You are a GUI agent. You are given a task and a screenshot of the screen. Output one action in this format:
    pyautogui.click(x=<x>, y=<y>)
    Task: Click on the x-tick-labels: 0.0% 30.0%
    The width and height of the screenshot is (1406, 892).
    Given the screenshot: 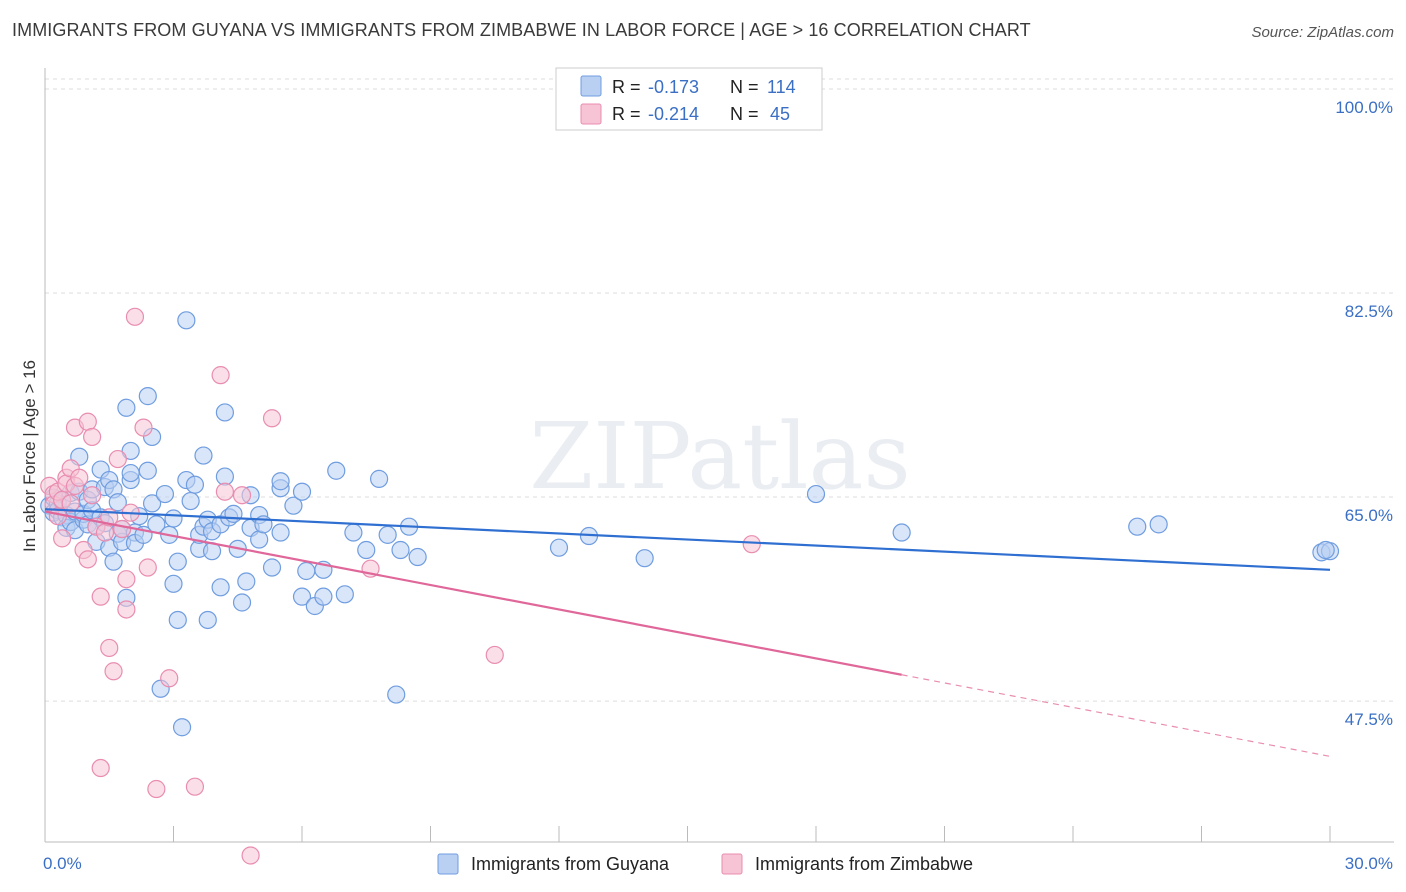 What is the action you would take?
    pyautogui.click(x=718, y=863)
    